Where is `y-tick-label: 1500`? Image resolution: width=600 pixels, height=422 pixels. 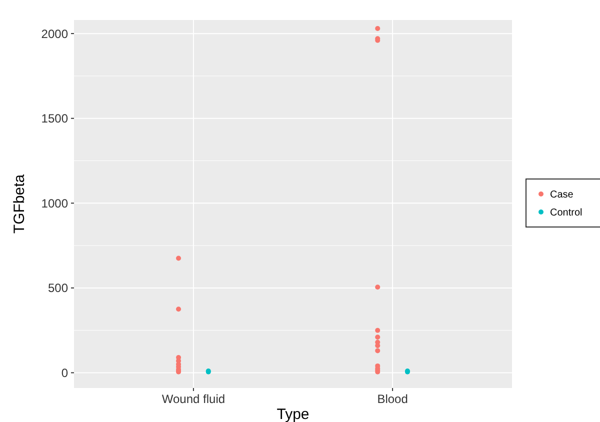
y-tick-label: 1500 is located at coordinates (54, 119).